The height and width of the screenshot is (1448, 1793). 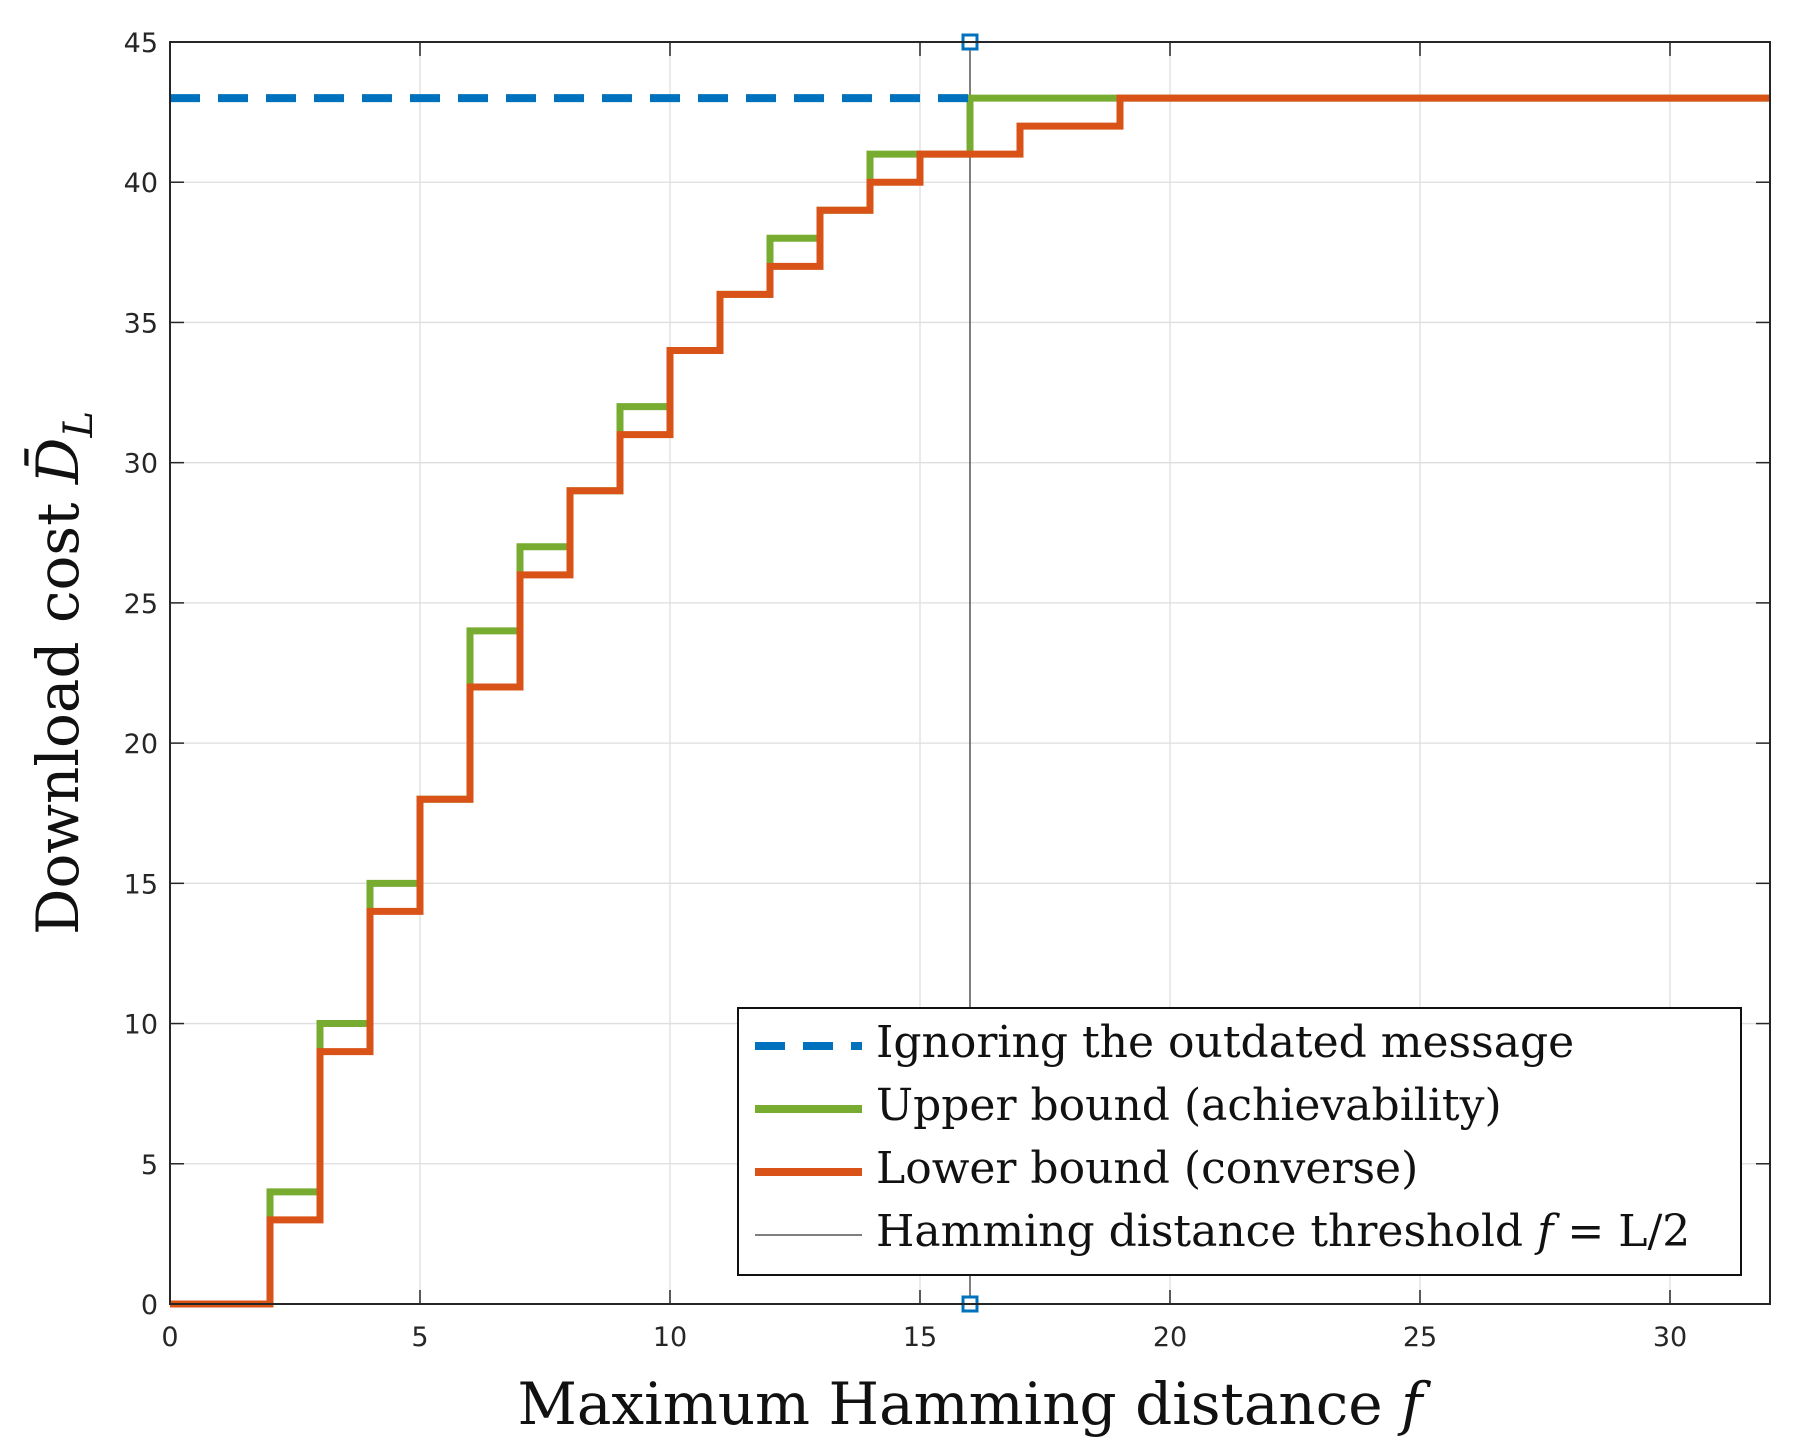 I want to click on y-tick-label: 5, so click(x=149, y=1165).